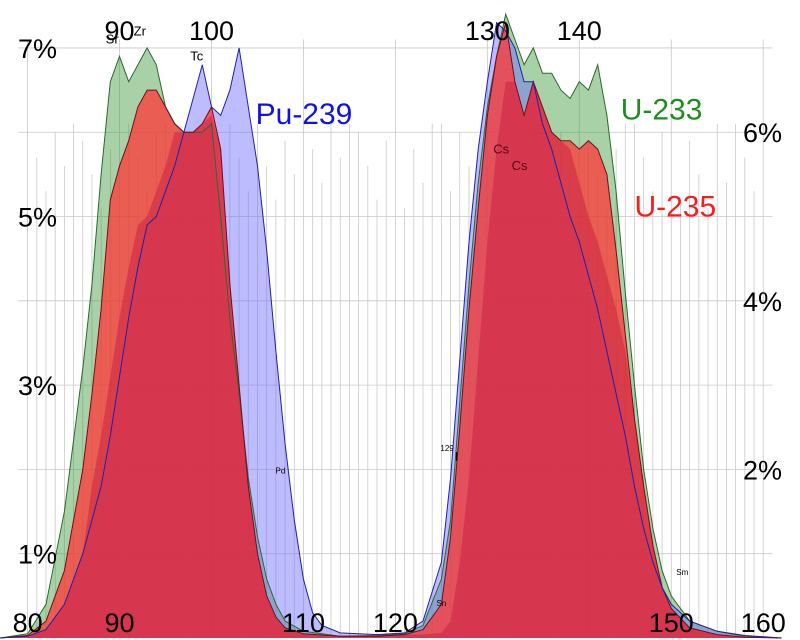  I want to click on bottom-tick-label: 160, so click(763, 623).